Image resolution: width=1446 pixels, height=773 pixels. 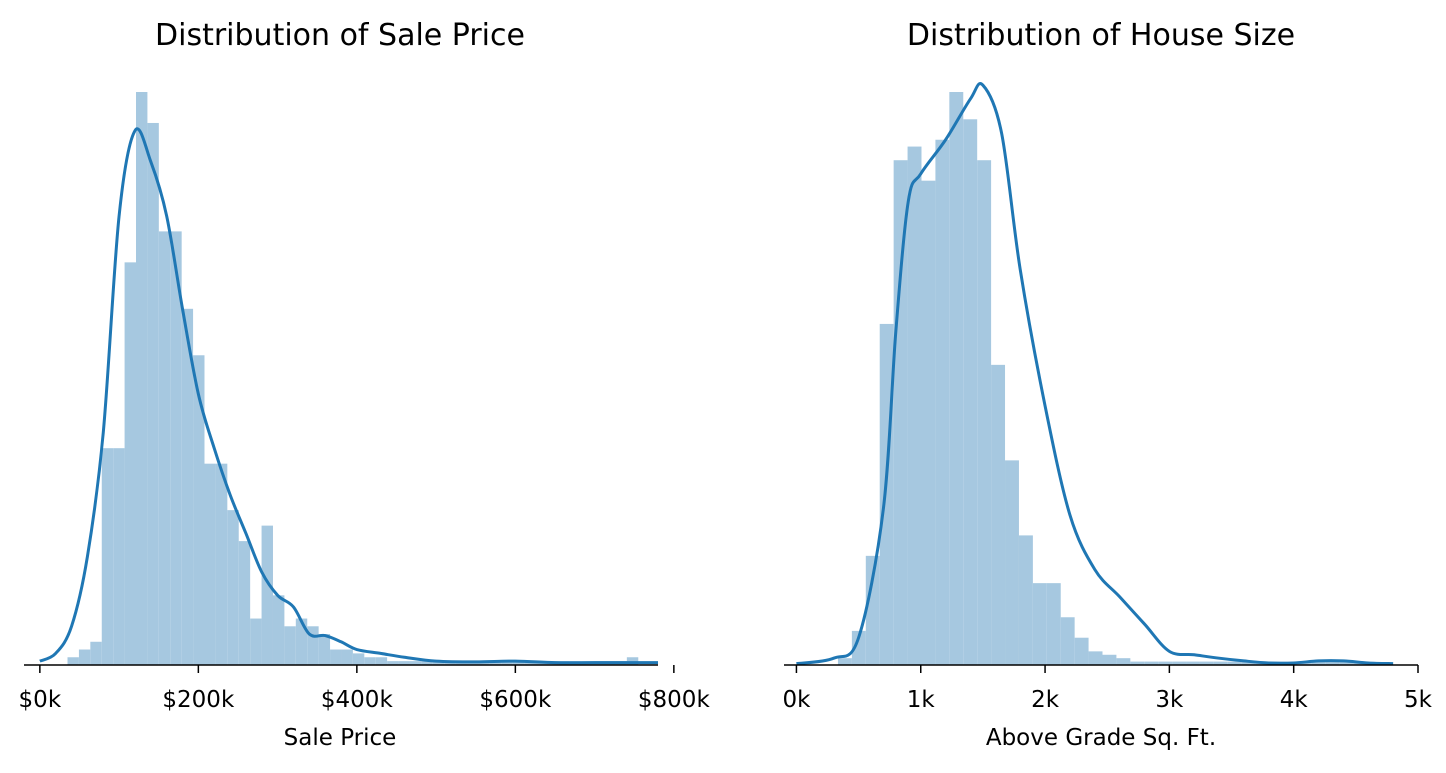 What do you see at coordinates (40, 700) in the screenshot?
I see `x-tick-label: $0k` at bounding box center [40, 700].